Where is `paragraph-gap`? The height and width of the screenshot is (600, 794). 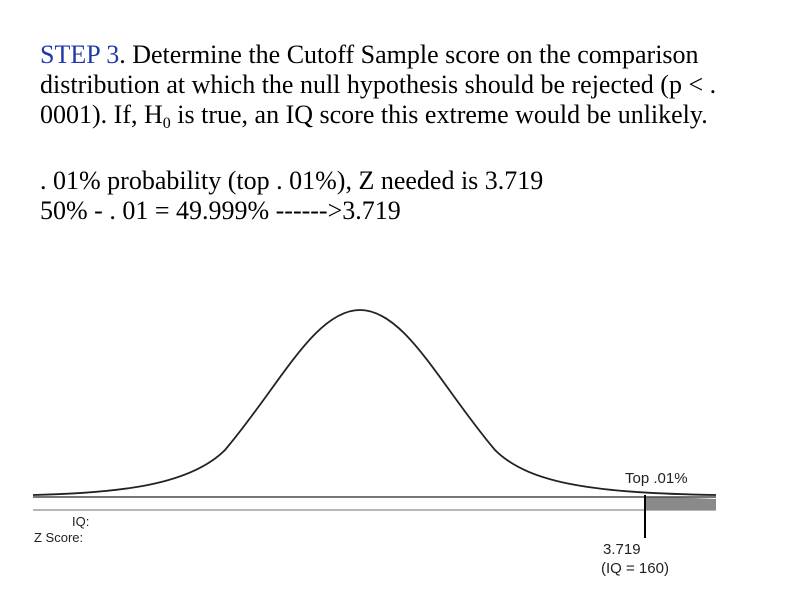
paragraph-gap is located at coordinates (405, 148).